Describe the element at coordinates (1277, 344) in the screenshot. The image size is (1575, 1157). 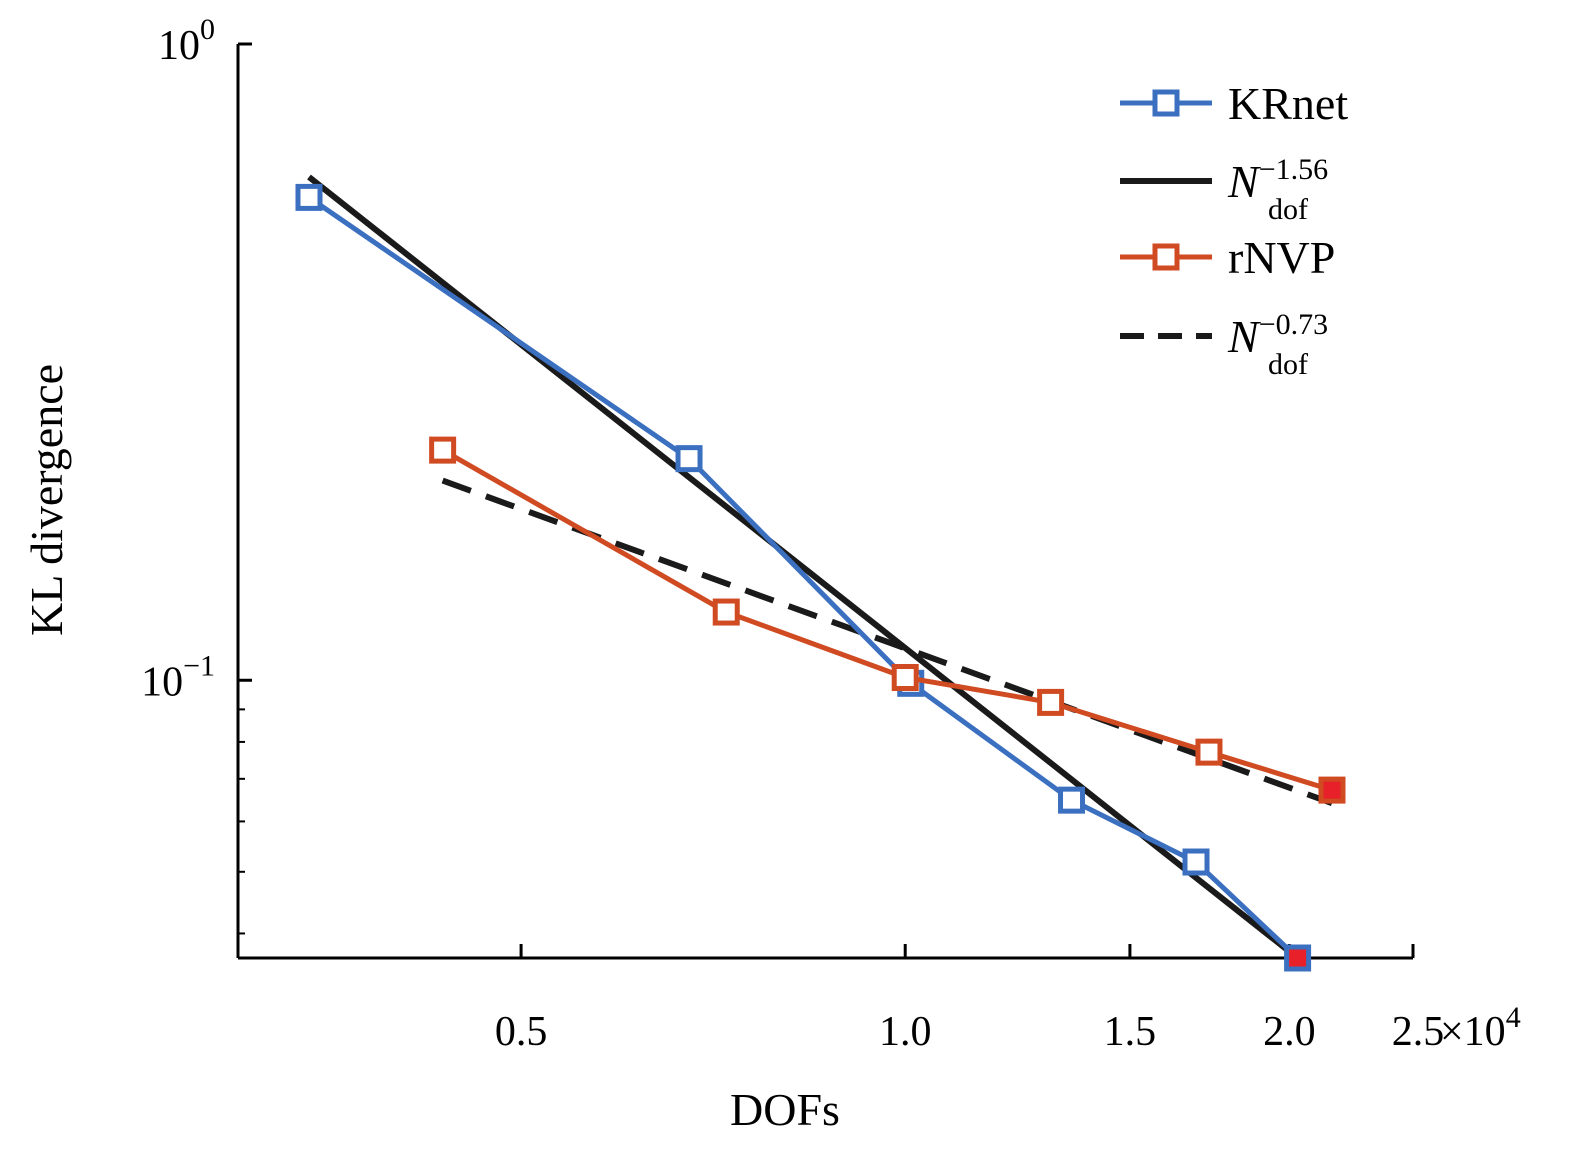
I see `legend-label: N−0.73 dof` at that location.